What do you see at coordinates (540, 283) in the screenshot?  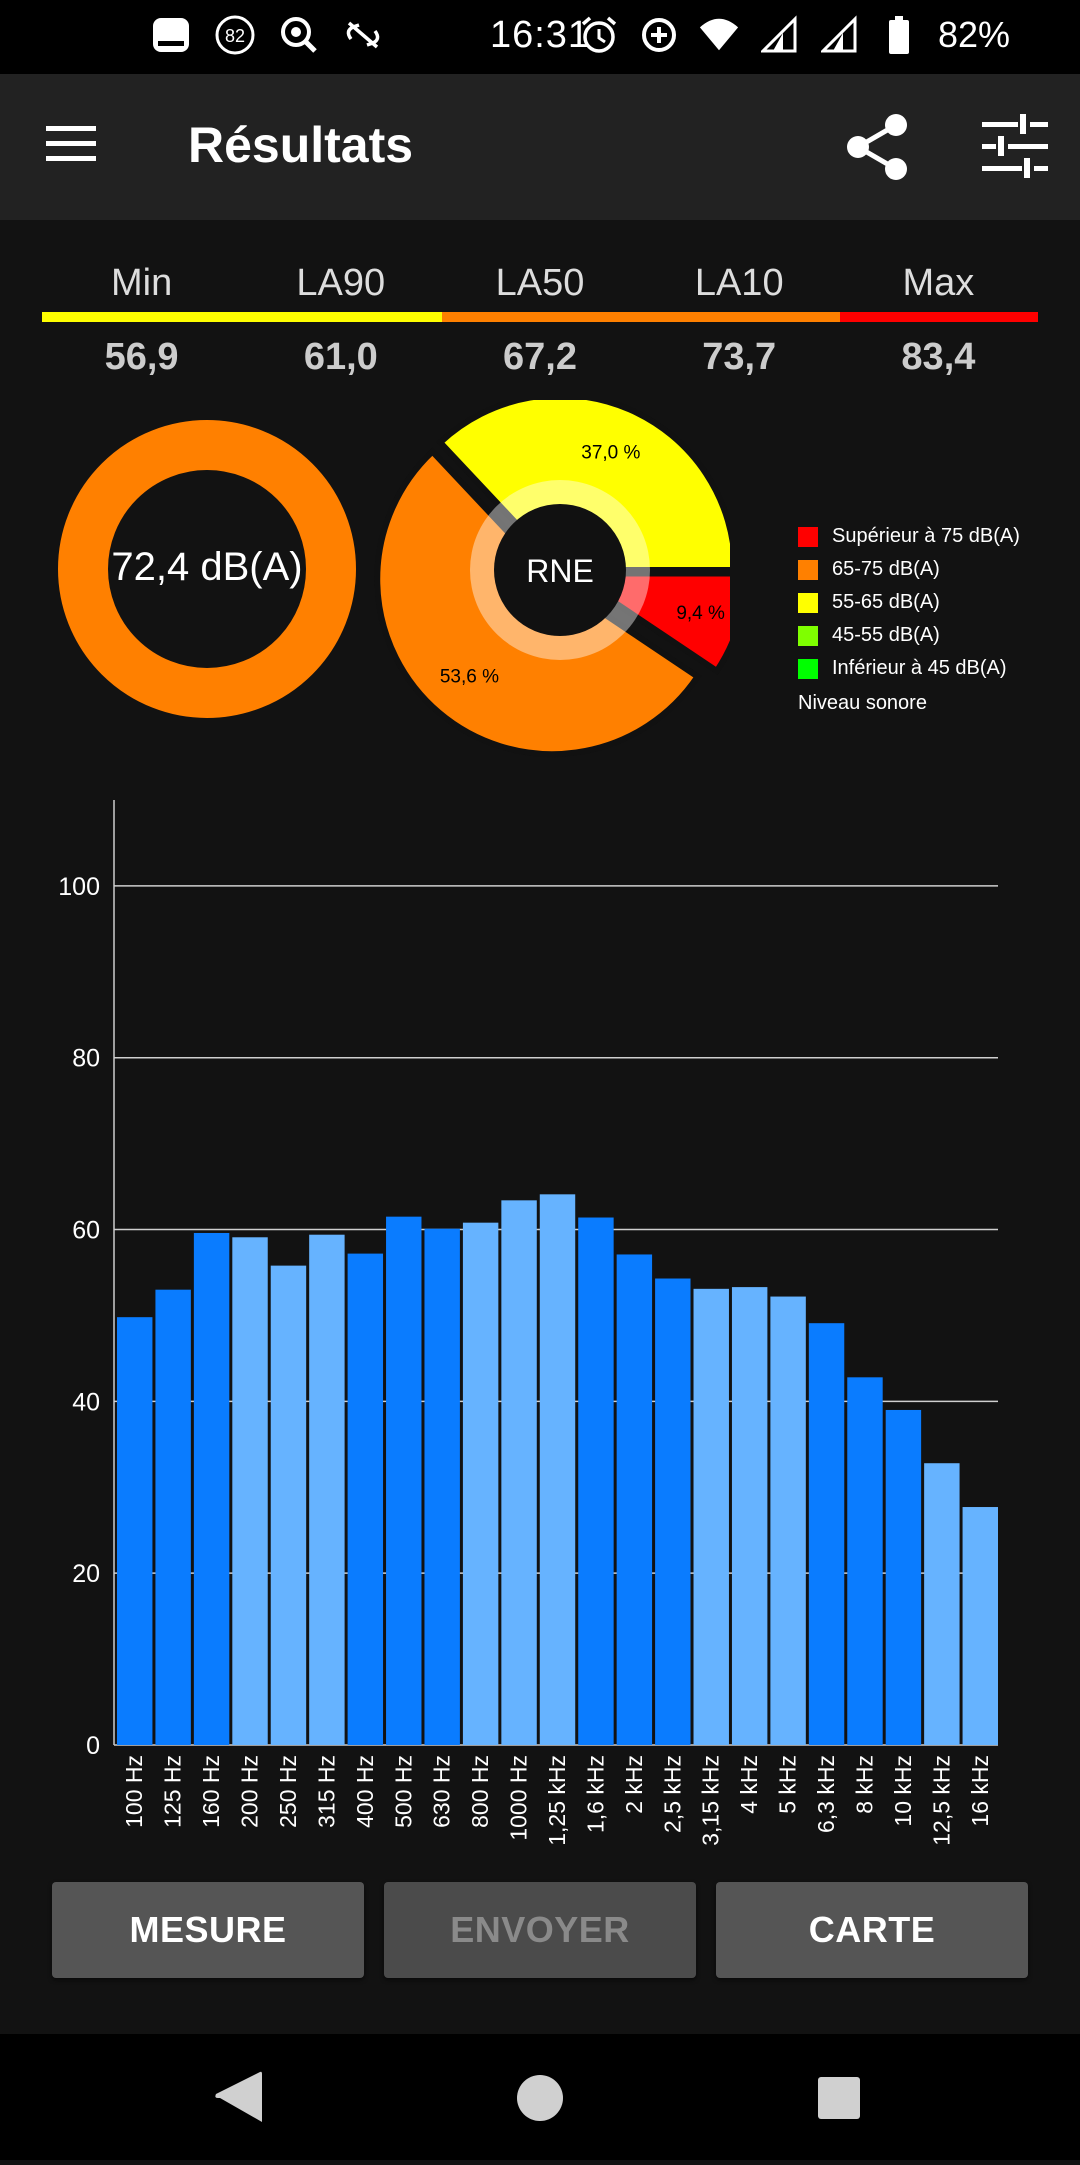 I see `stat-label-la50: LA50` at bounding box center [540, 283].